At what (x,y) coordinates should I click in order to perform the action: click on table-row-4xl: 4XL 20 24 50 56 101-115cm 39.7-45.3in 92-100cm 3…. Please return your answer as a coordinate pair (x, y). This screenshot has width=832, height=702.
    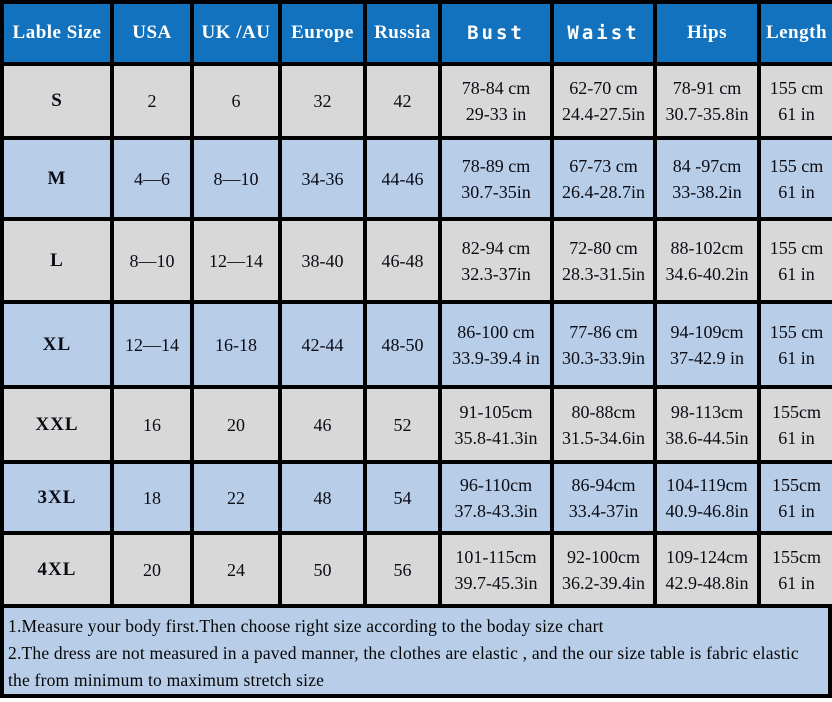
    Looking at the image, I should click on (416, 569).